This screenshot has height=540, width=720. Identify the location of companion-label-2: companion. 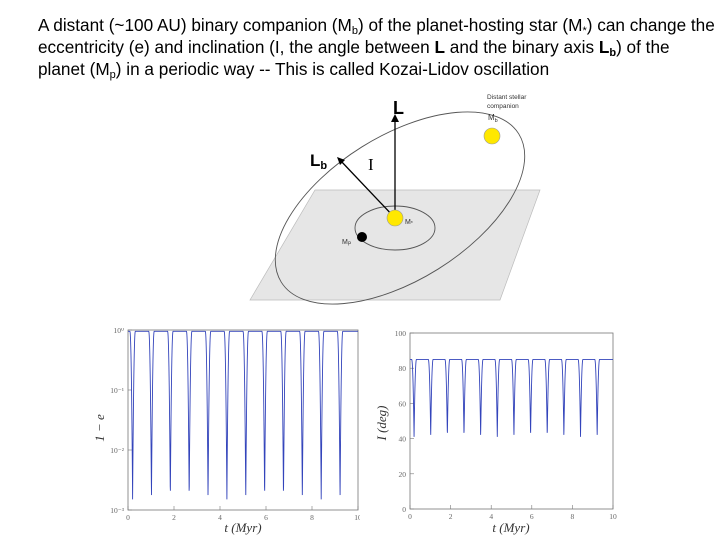
(503, 106).